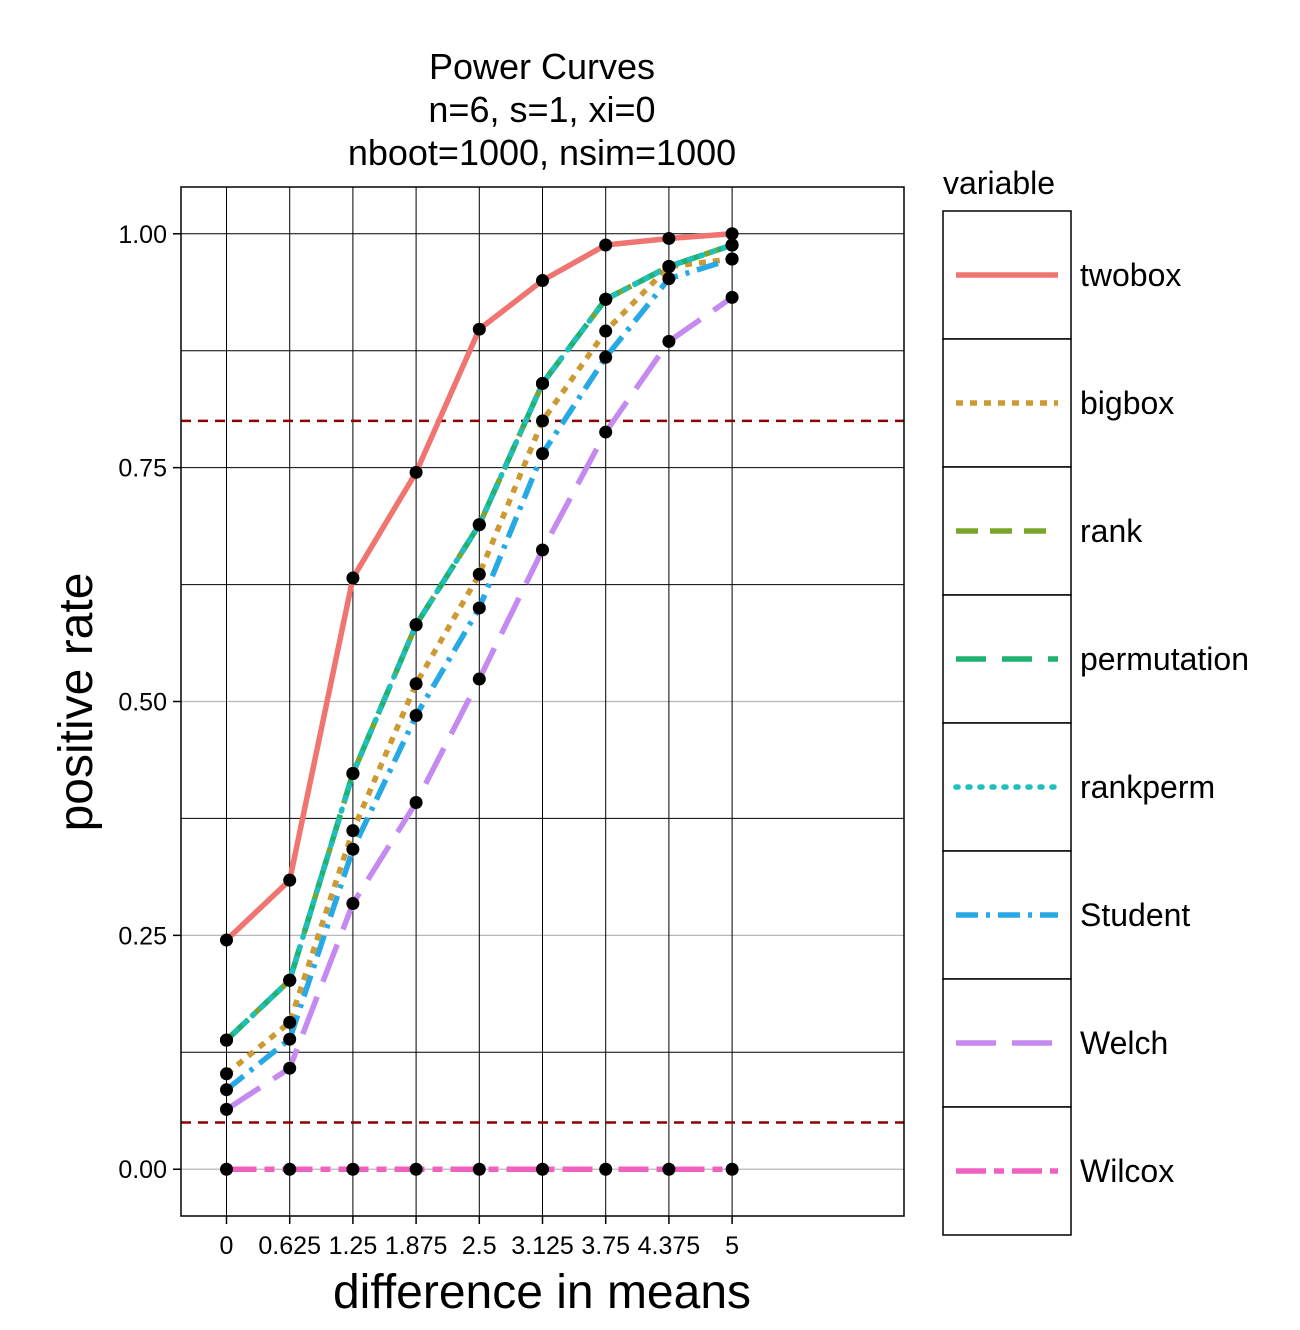  Describe the element at coordinates (142, 703) in the screenshot. I see `y-tick-label: 0.50` at that location.